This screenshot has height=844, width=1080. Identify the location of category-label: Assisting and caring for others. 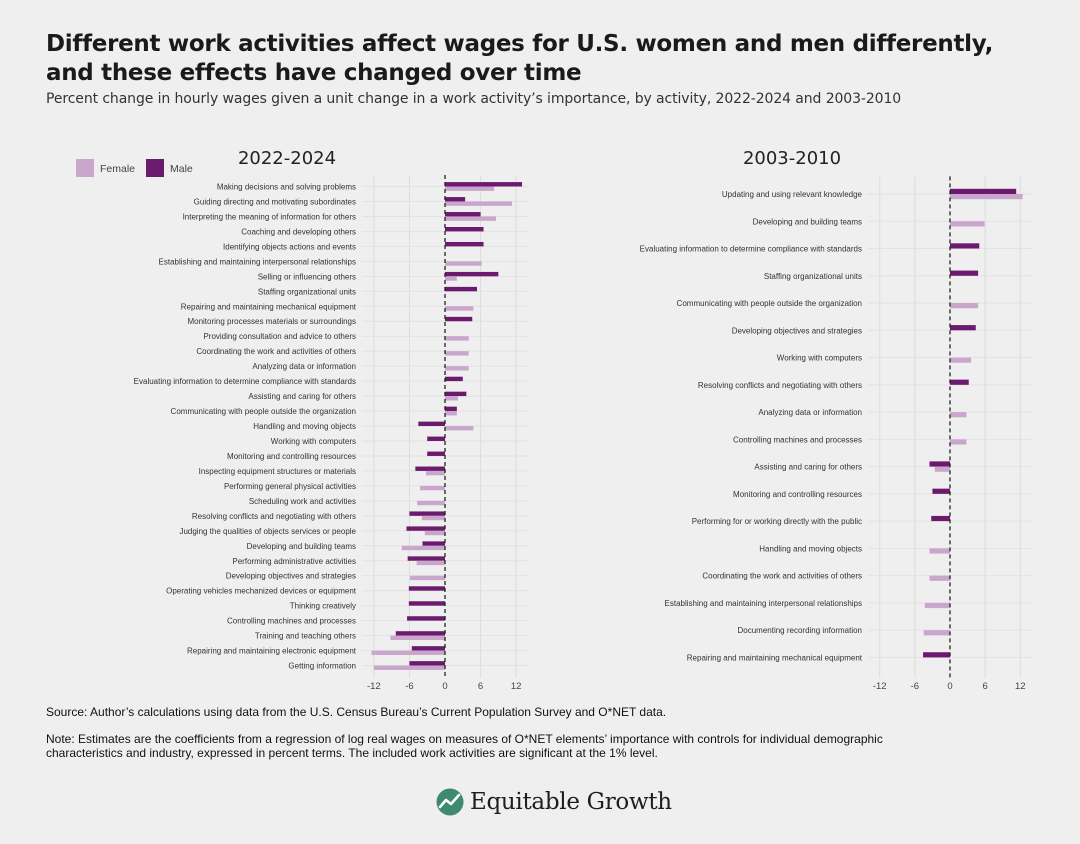
(302, 396).